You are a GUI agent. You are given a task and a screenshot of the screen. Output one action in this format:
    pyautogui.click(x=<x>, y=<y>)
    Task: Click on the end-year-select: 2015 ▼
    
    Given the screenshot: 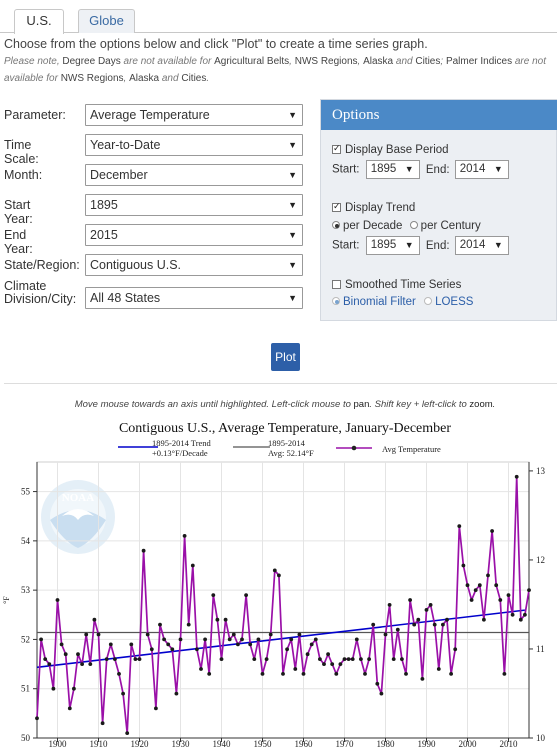 What is the action you would take?
    pyautogui.click(x=194, y=235)
    